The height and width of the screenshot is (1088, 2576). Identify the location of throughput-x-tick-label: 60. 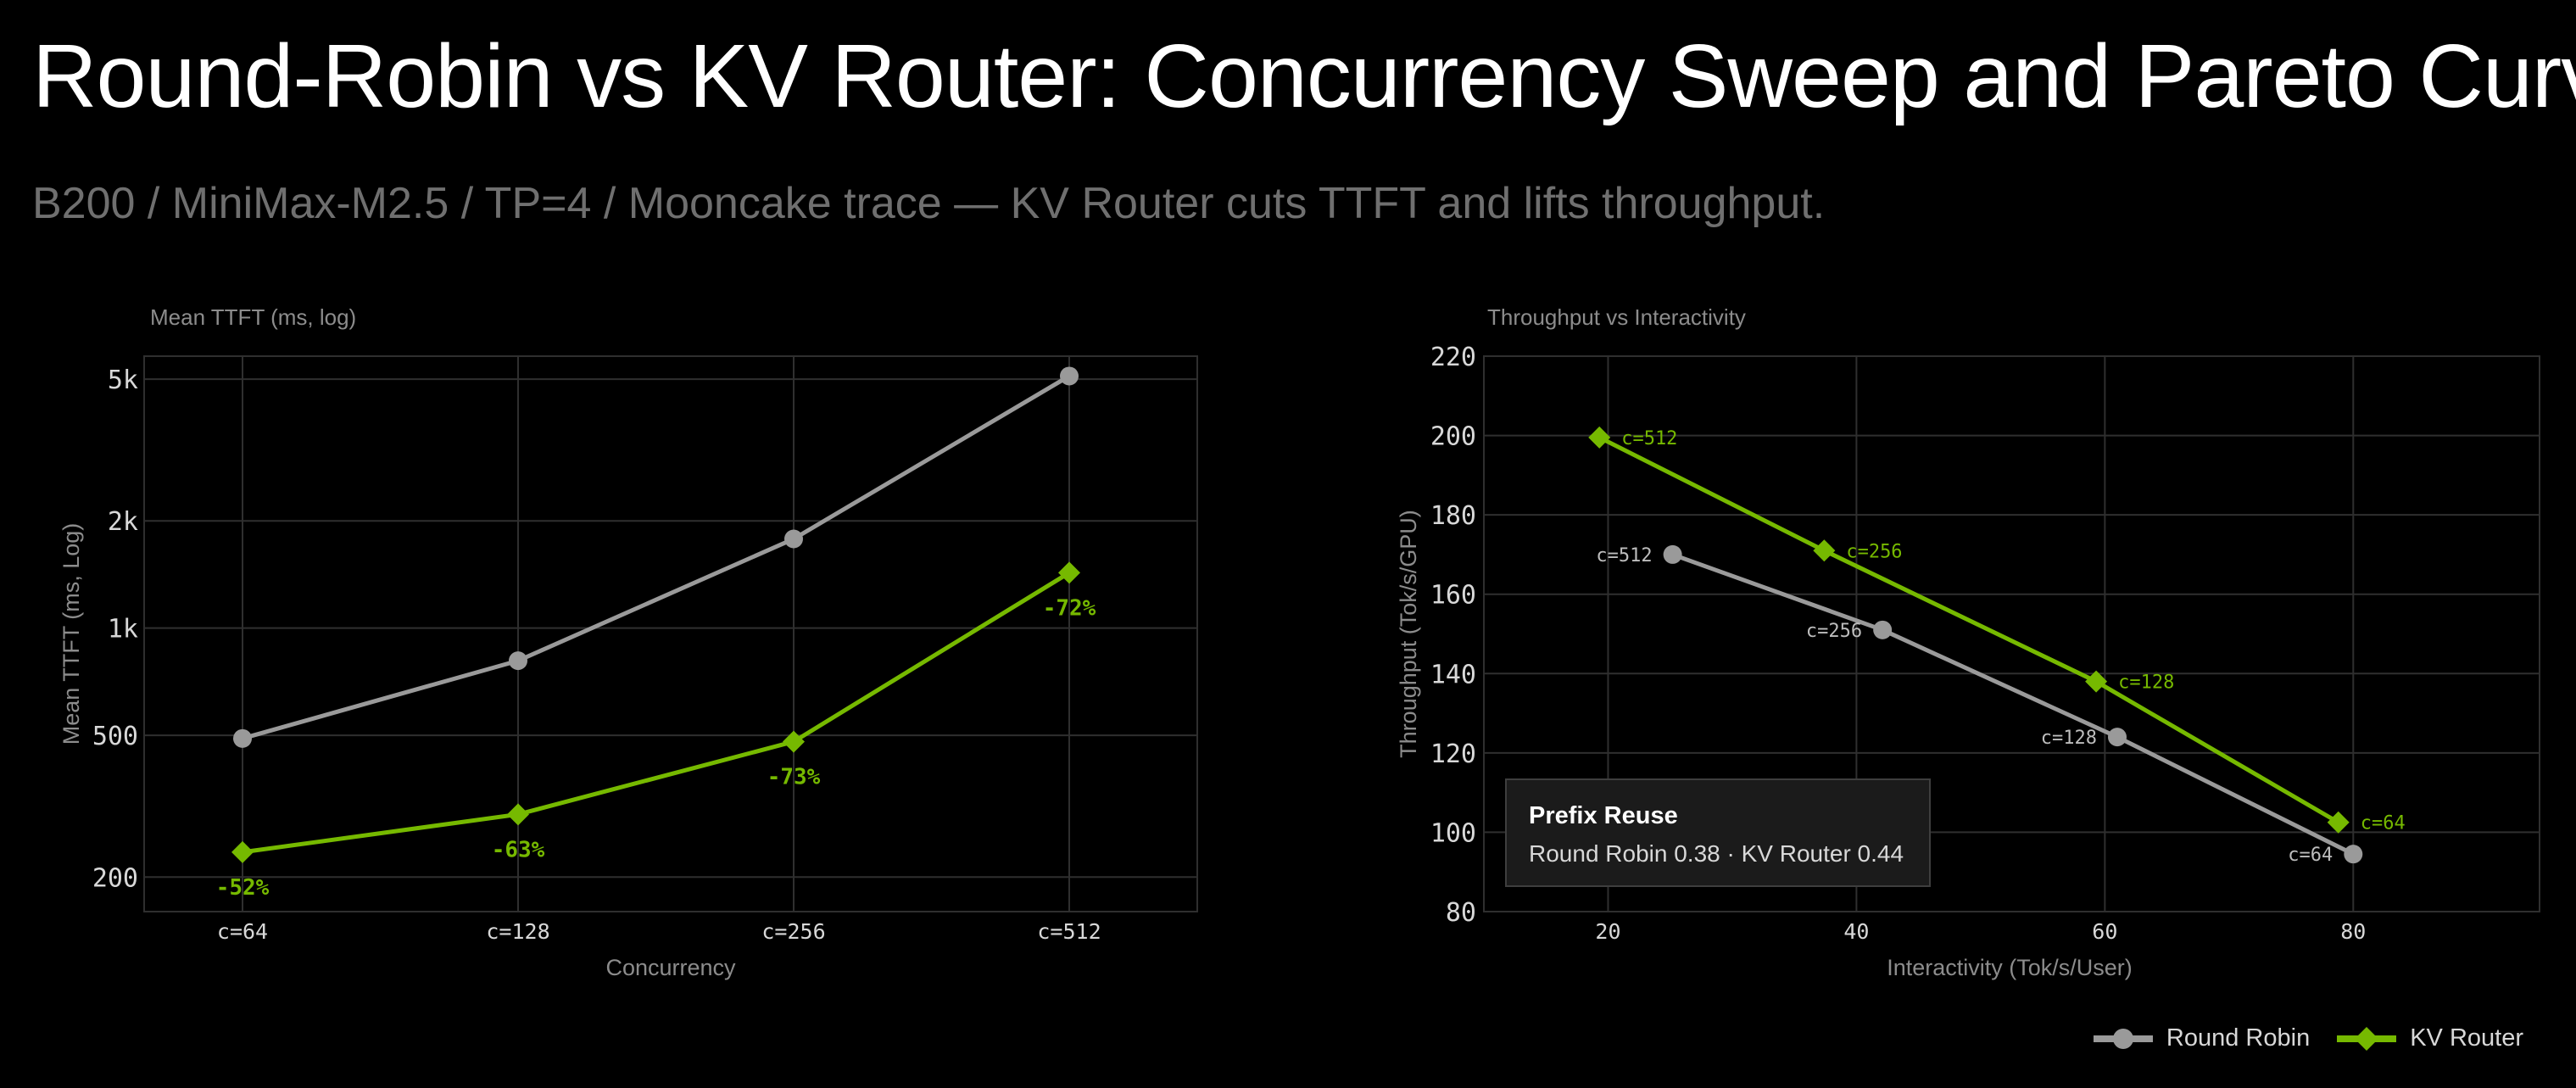
(2104, 932).